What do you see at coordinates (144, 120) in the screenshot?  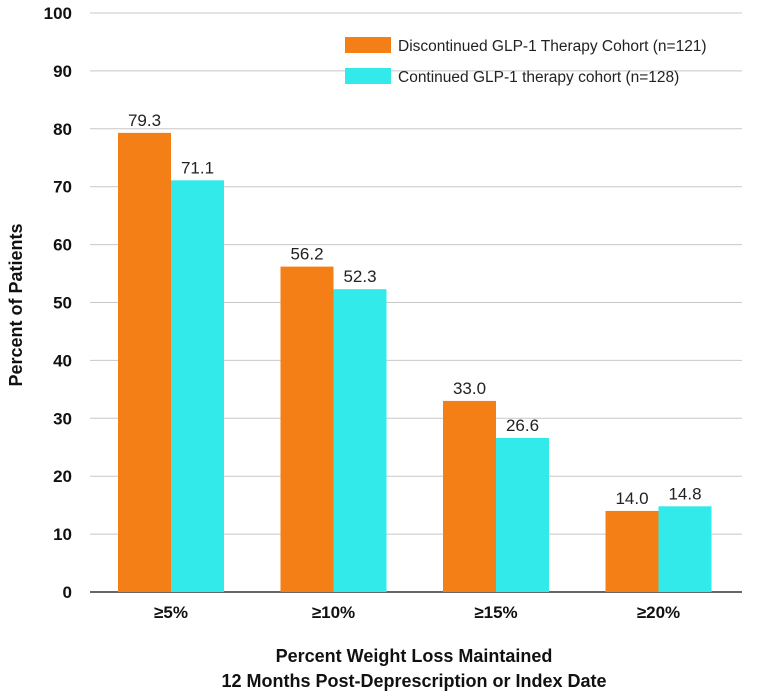 I see `data-label: 79.3` at bounding box center [144, 120].